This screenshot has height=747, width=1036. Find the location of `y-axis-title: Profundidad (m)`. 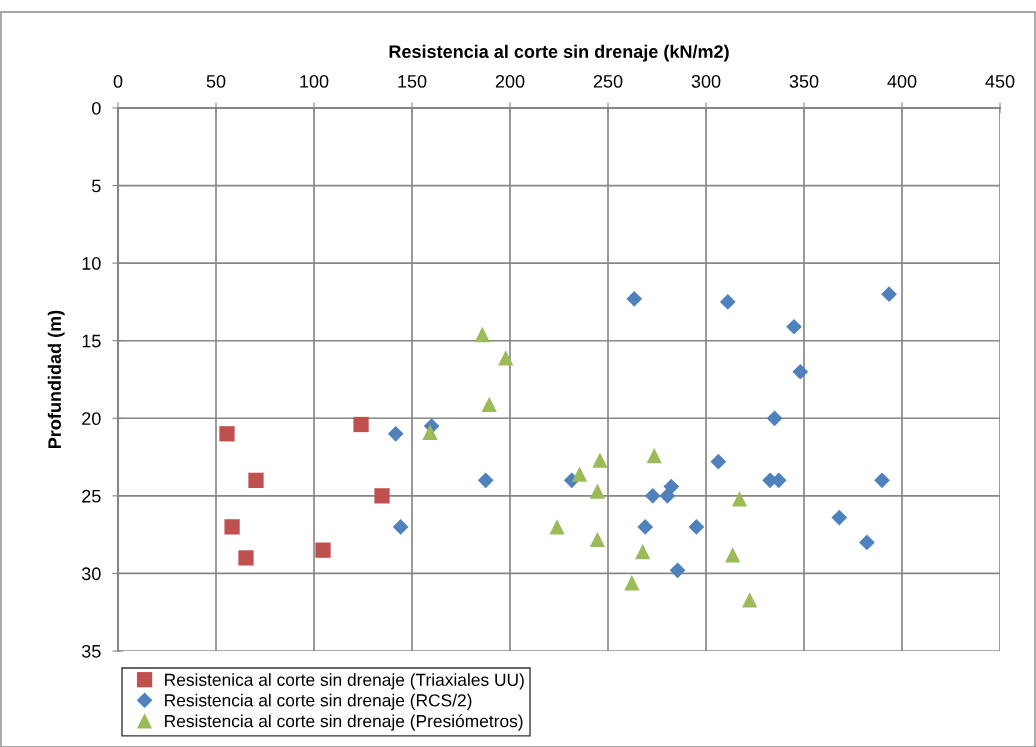

y-axis-title: Profundidad (m) is located at coordinates (56, 379).